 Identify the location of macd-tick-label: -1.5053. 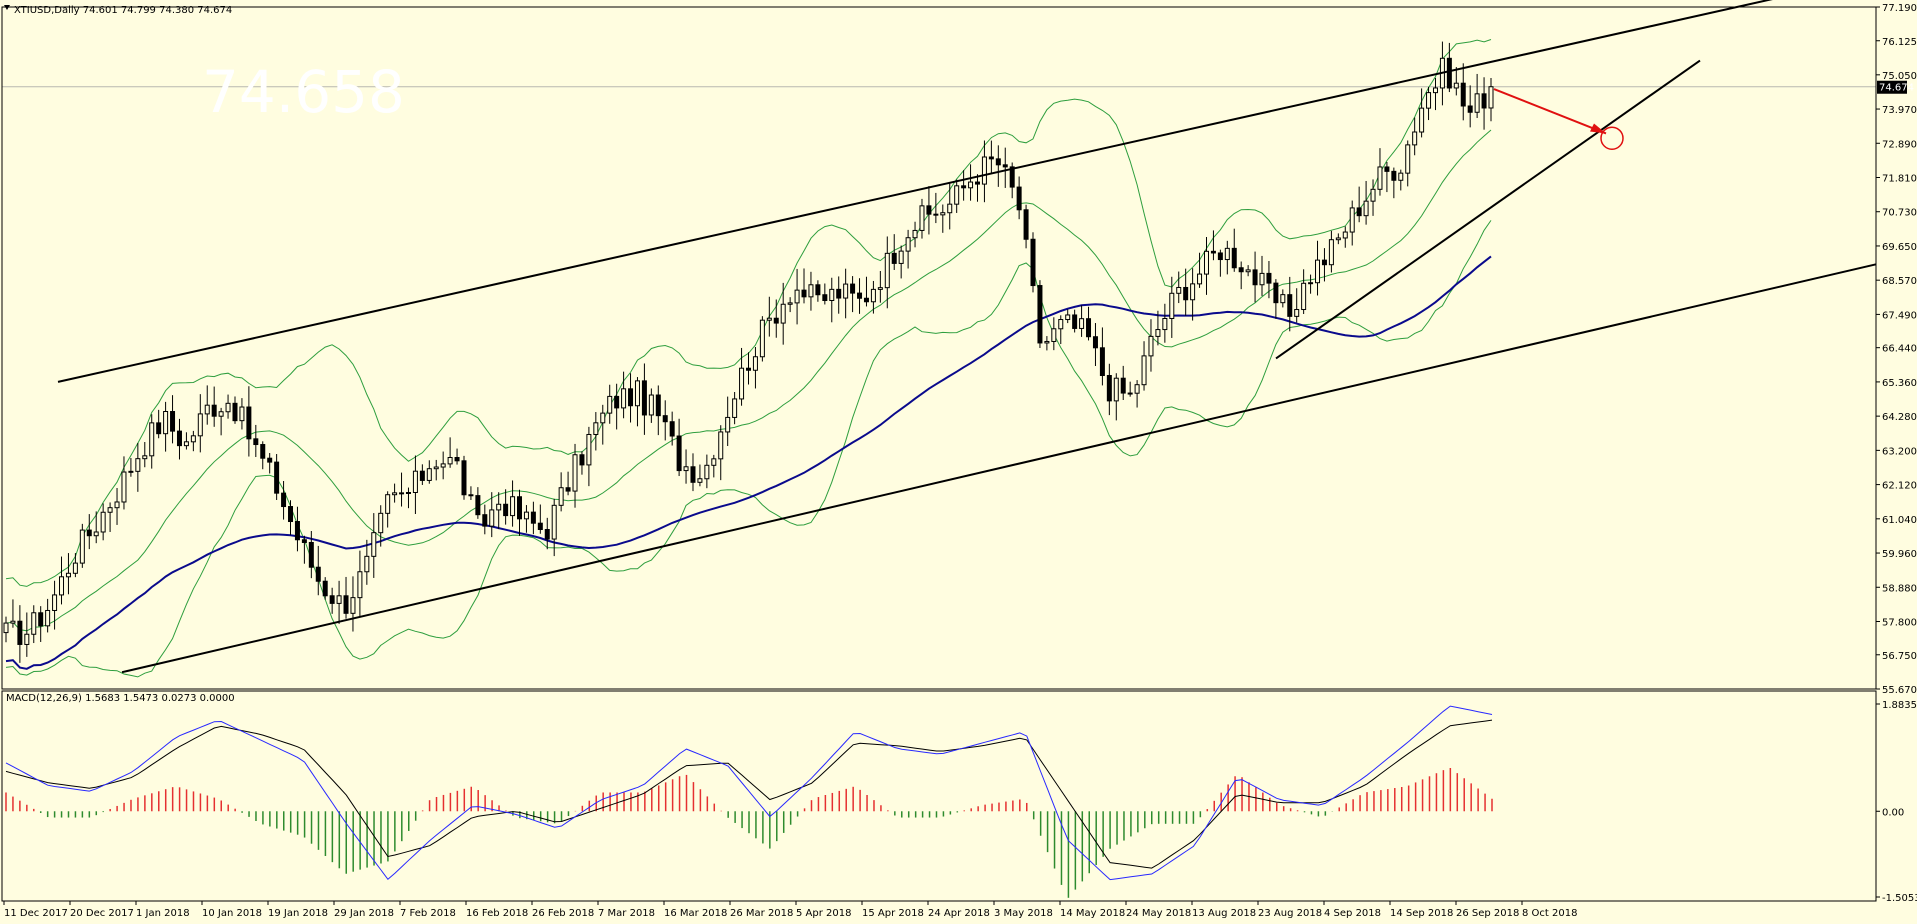
(1899, 898).